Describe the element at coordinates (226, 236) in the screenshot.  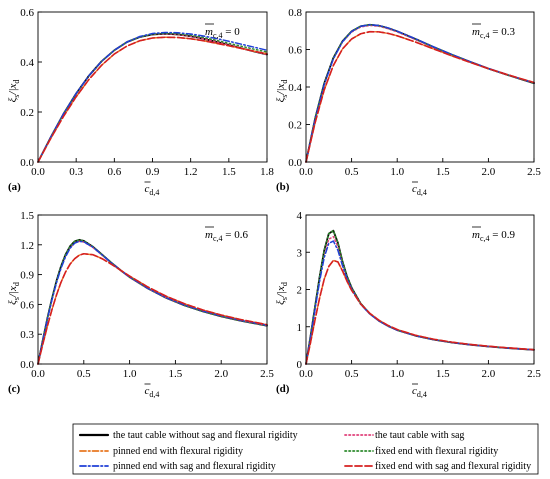
I see `annotation: mc,4 = 0.6` at that location.